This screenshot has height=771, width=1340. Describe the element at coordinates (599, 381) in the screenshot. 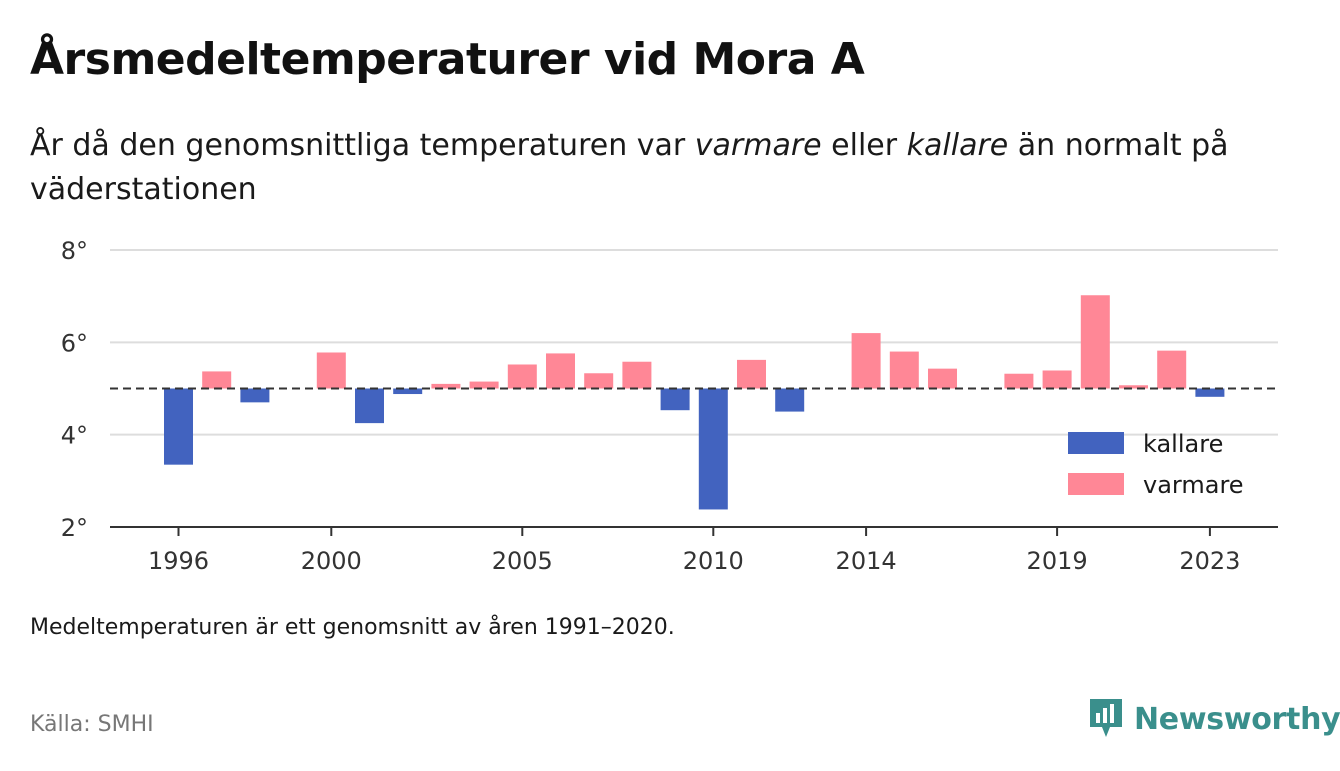

I see `bar-2007` at that location.